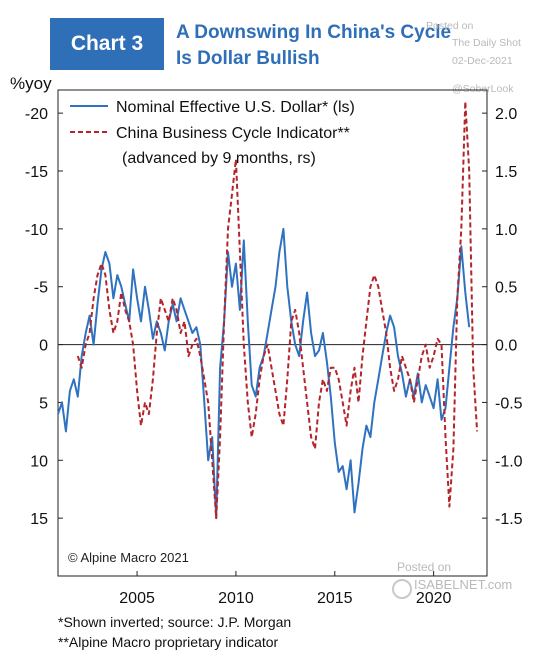 This screenshot has height=670, width=560. I want to click on x-tick-label: 2005, so click(137, 598).